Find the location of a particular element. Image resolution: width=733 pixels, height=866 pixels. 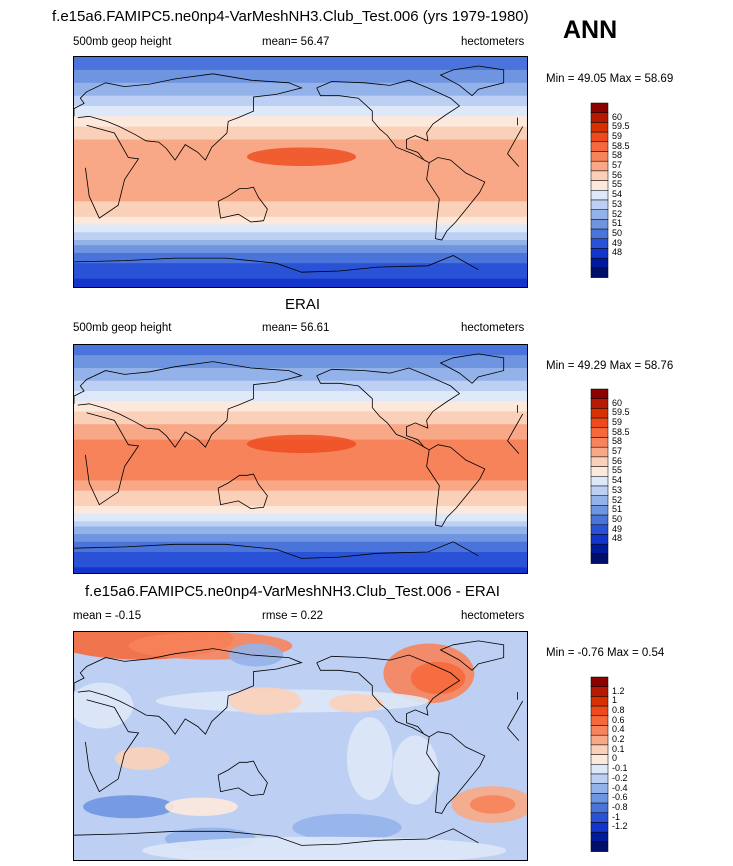

panel1-mean-label: mean= 56.47 is located at coordinates (296, 42).